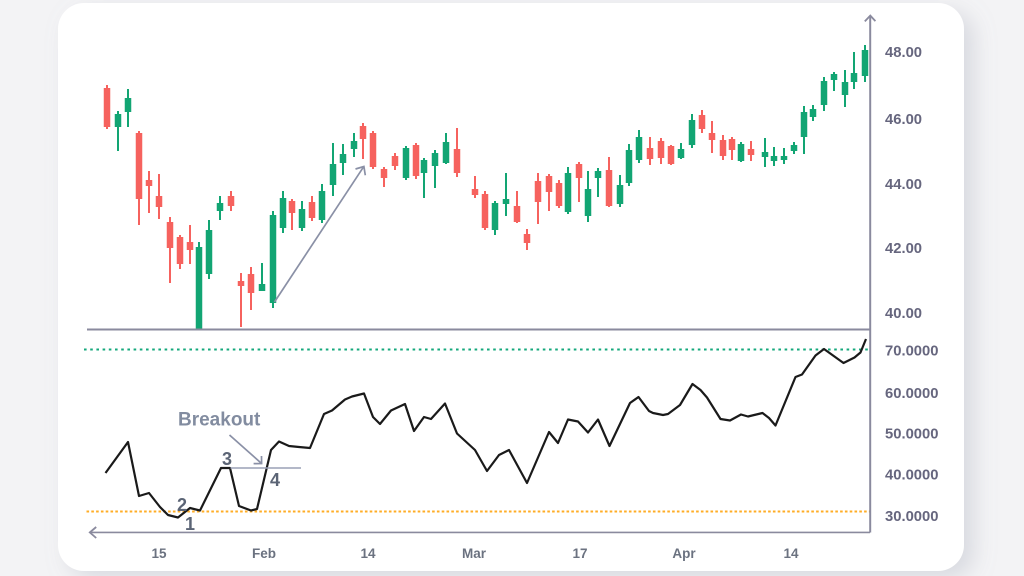  What do you see at coordinates (912, 352) in the screenshot?
I see `svg-text: 70.0000` at bounding box center [912, 352].